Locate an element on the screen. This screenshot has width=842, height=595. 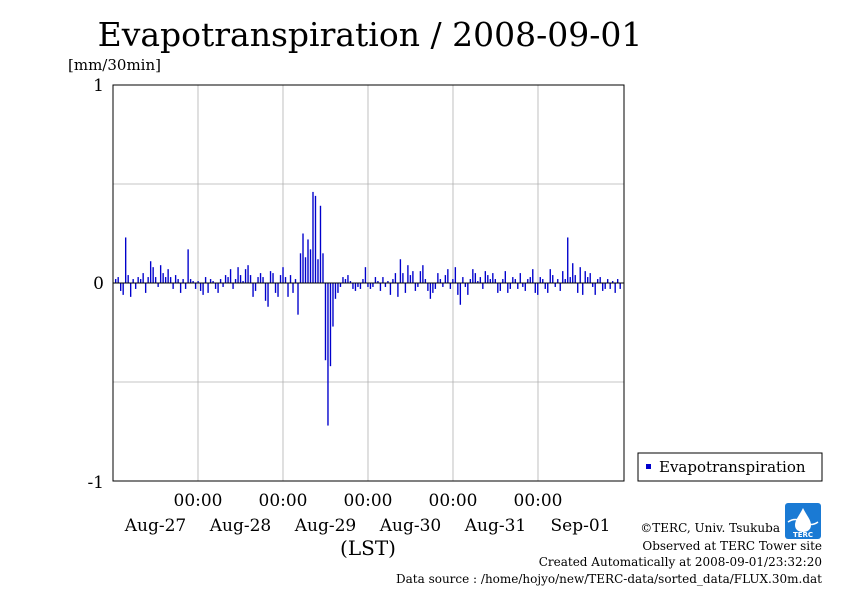
x-tick-date-label: Sep-01 is located at coordinates (581, 526).